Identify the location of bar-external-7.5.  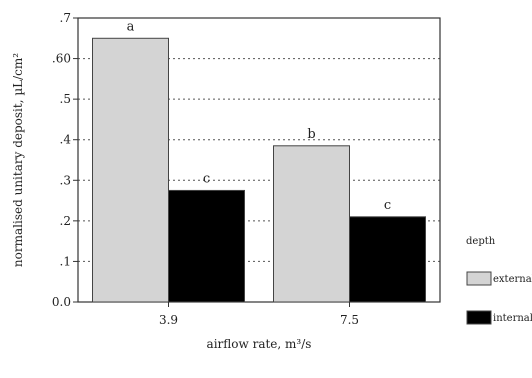
(311, 224).